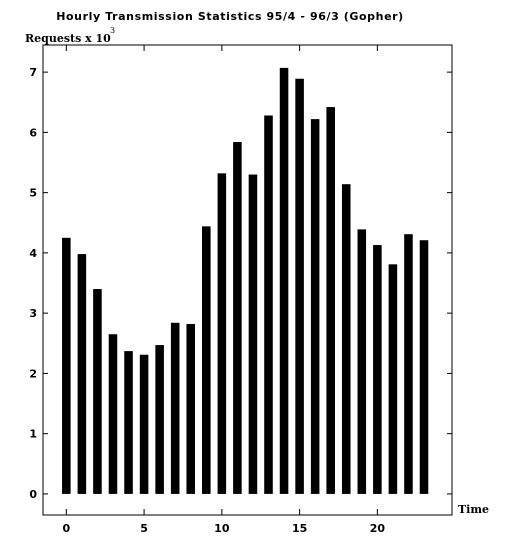  I want to click on y-tick-label-2: 2, so click(33, 373).